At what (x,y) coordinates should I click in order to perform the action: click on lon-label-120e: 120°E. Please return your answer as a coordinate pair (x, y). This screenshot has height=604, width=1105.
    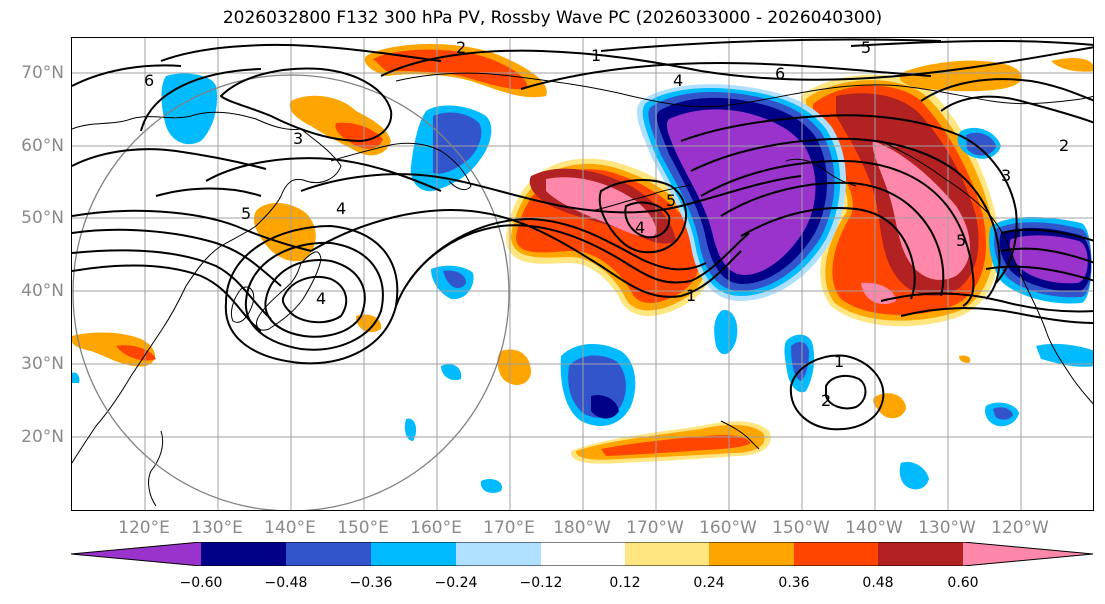
    Looking at the image, I should click on (144, 528).